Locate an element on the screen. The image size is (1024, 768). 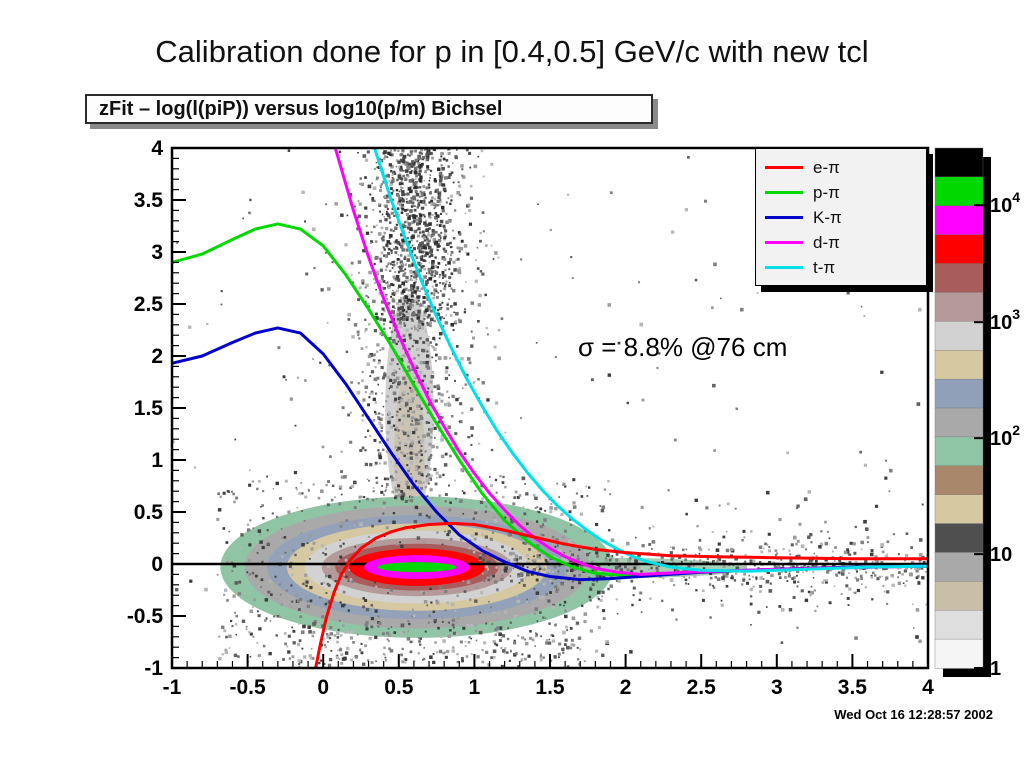
legend-item-d-pi: d-π is located at coordinates (845, 242).